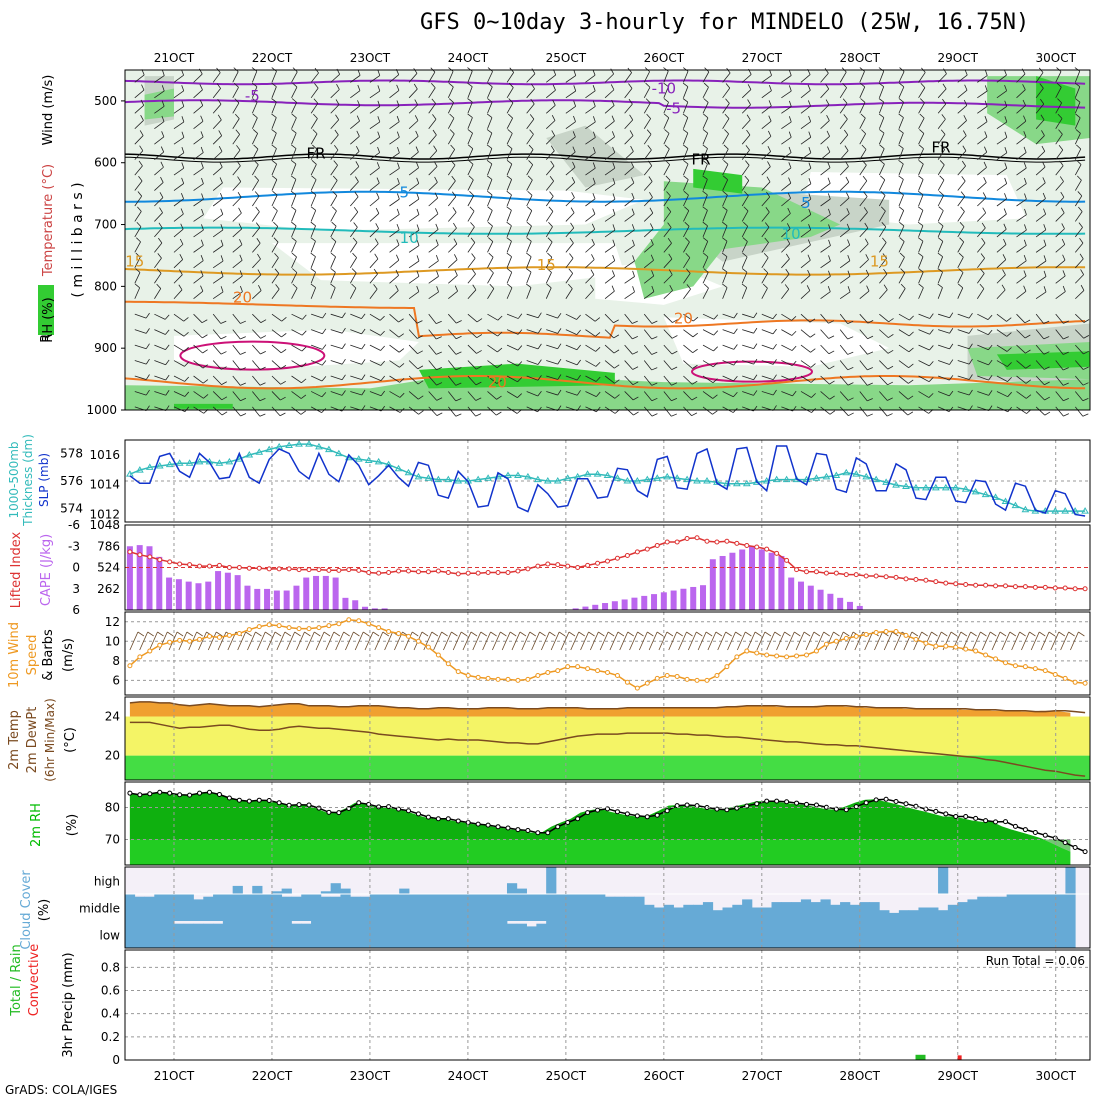 The width and height of the screenshot is (1100, 1100). I want to click on pressure-axis-label: ( m i l l i b a r s ), so click(78, 239).